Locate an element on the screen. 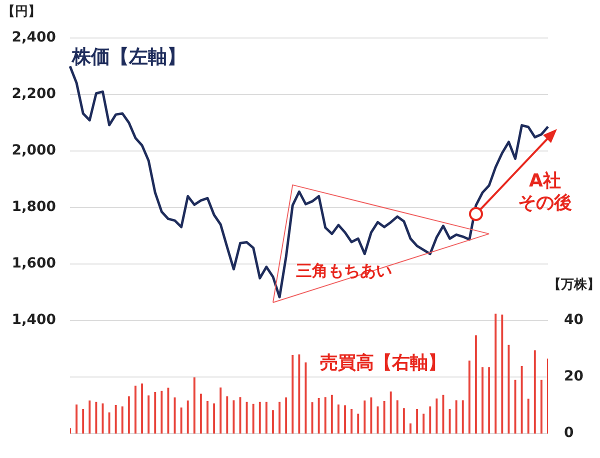 The width and height of the screenshot is (600, 458). y-tick-label: 1,600 is located at coordinates (34, 264).